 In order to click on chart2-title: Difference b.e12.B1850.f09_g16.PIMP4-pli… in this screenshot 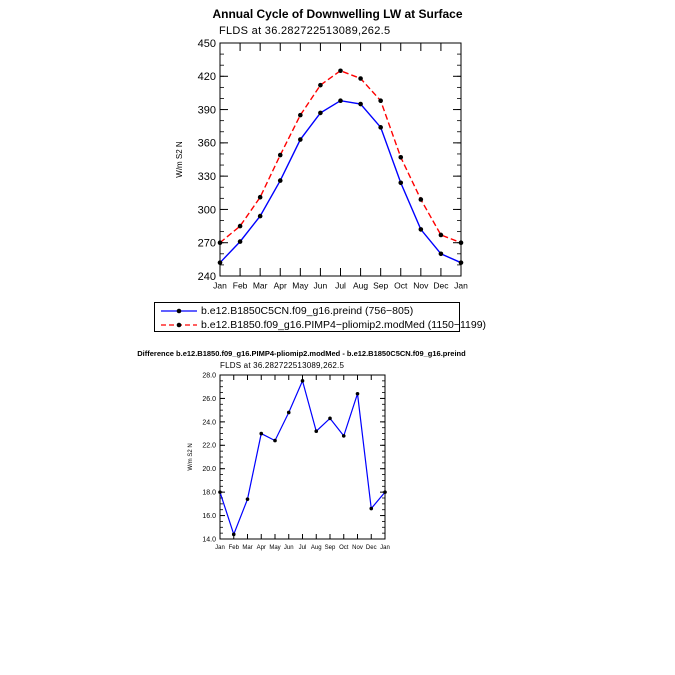, I will do `click(301, 353)`.